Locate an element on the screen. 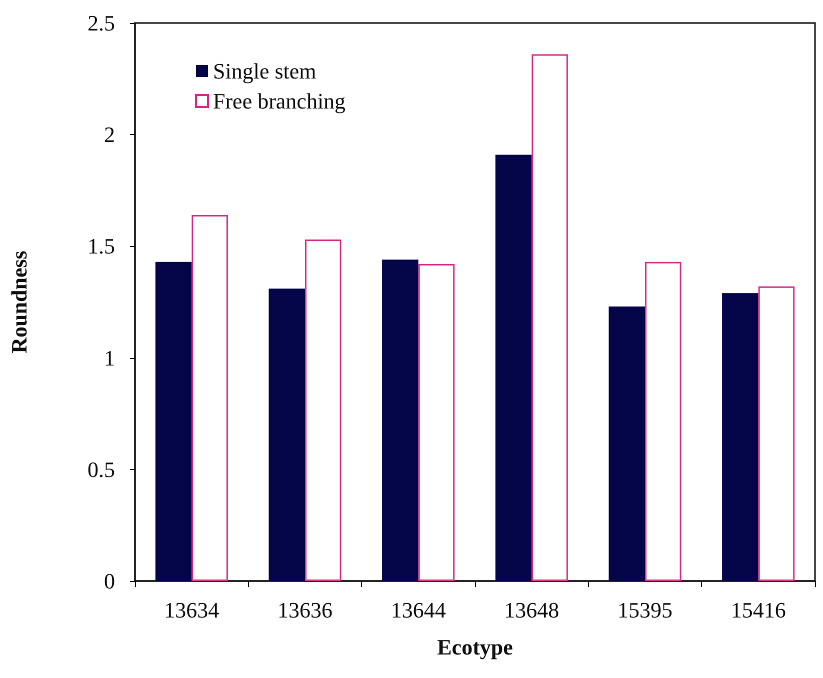 The image size is (823, 678). y-tick-label: 2 is located at coordinates (109, 135).